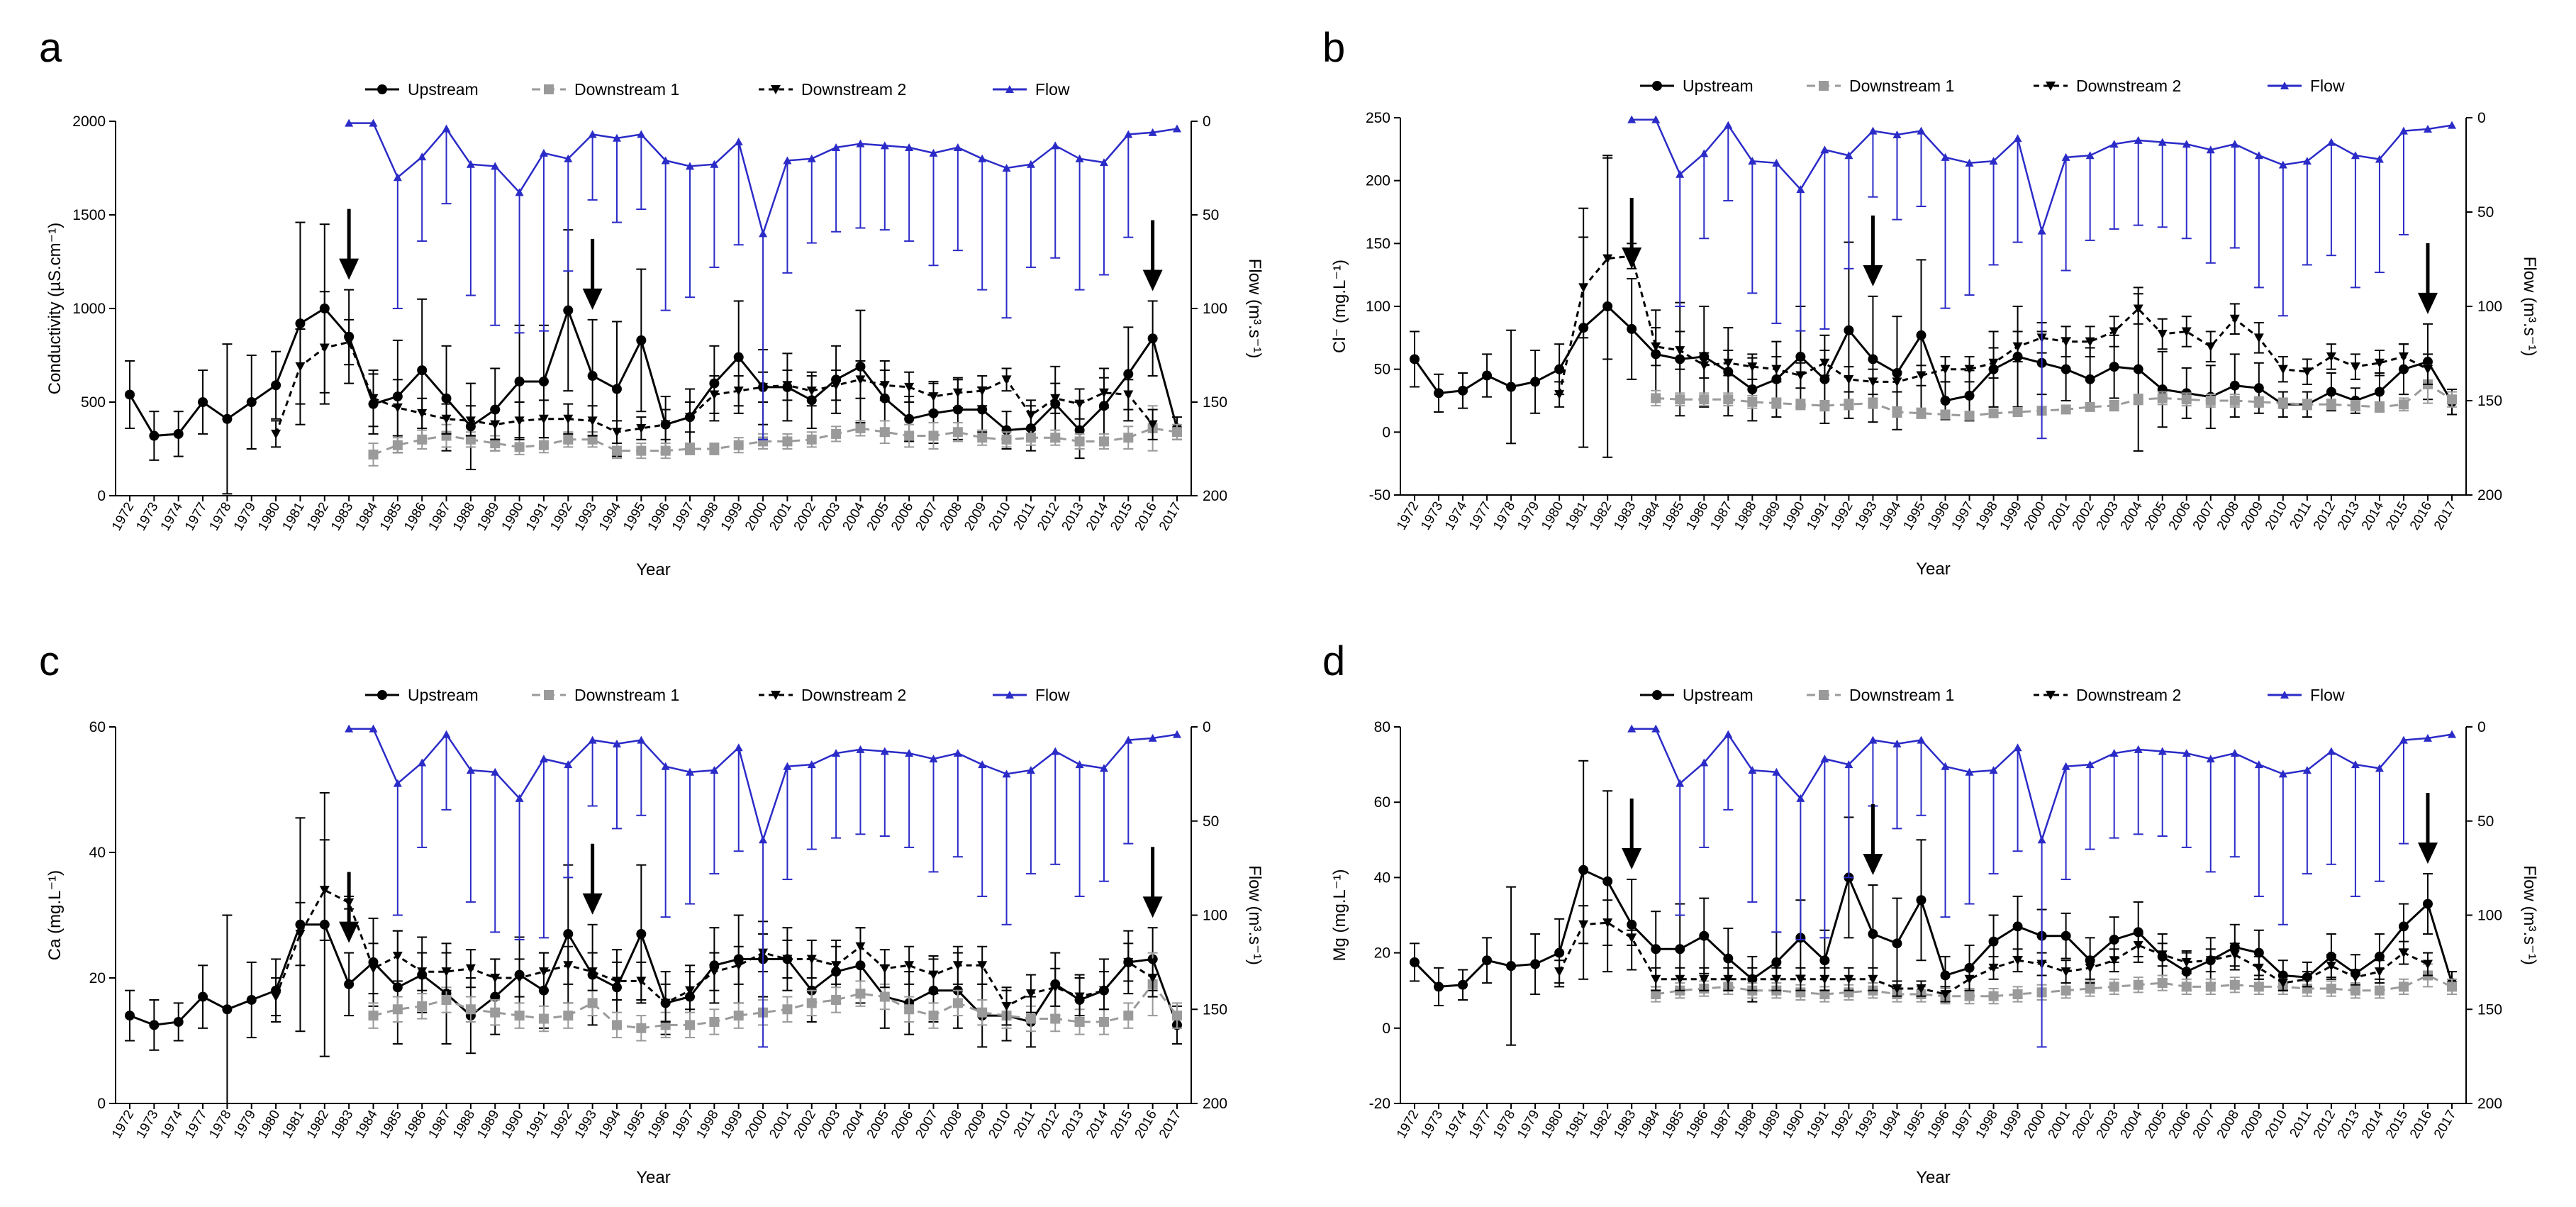  I want to click on legend-label: Downstream 2, so click(2128, 86).